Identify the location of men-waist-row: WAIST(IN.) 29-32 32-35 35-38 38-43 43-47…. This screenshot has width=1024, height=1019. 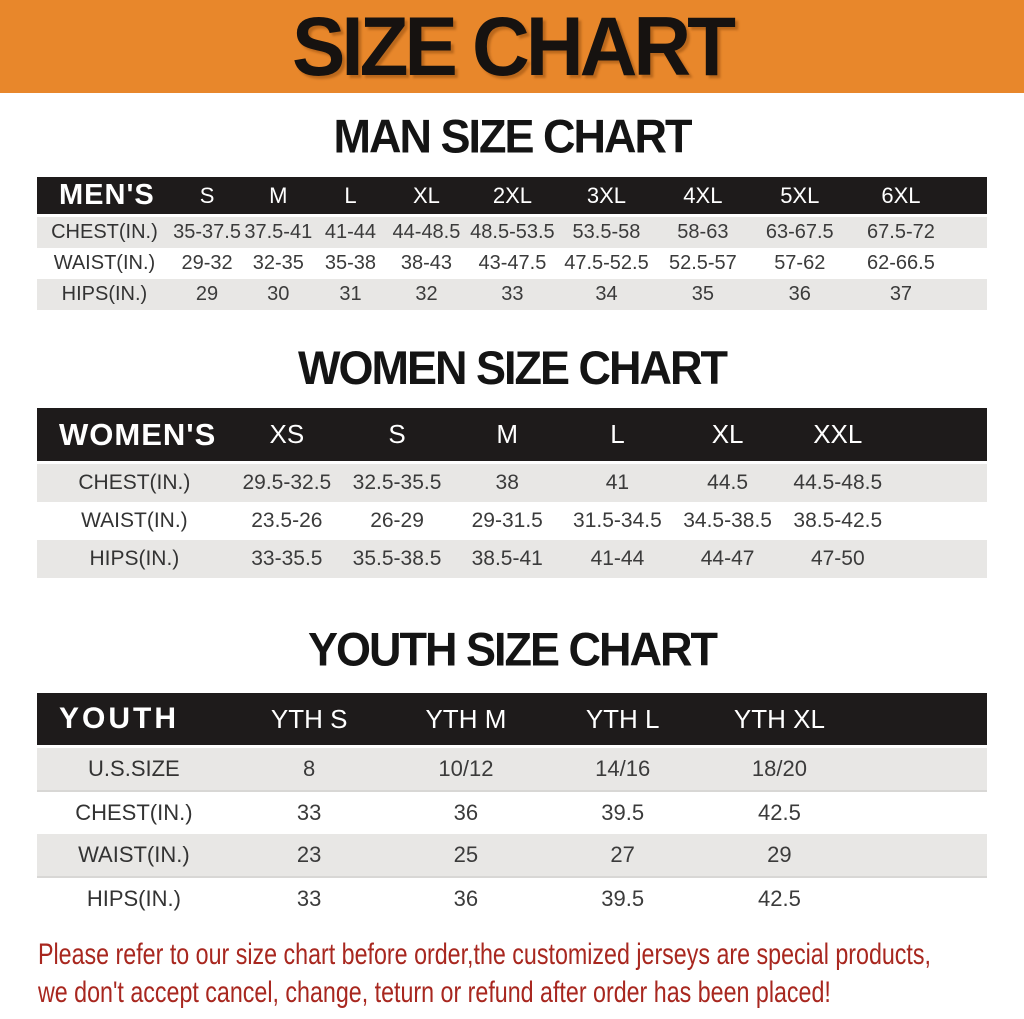
(512, 263).